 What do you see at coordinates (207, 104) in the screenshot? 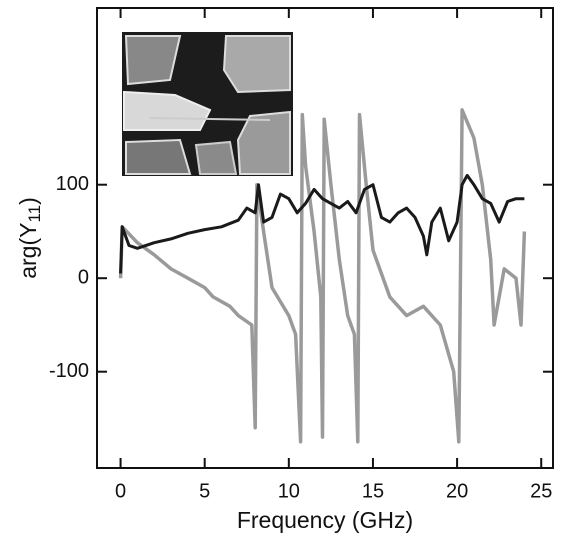
I see `inset-image` at bounding box center [207, 104].